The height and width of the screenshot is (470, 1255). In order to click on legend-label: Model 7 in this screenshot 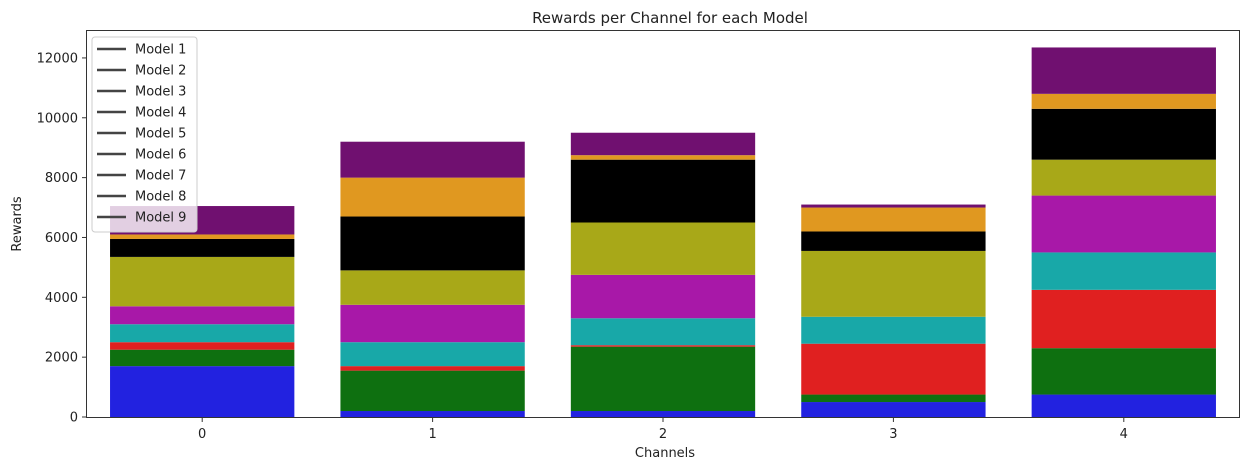, I will do `click(160, 176)`.